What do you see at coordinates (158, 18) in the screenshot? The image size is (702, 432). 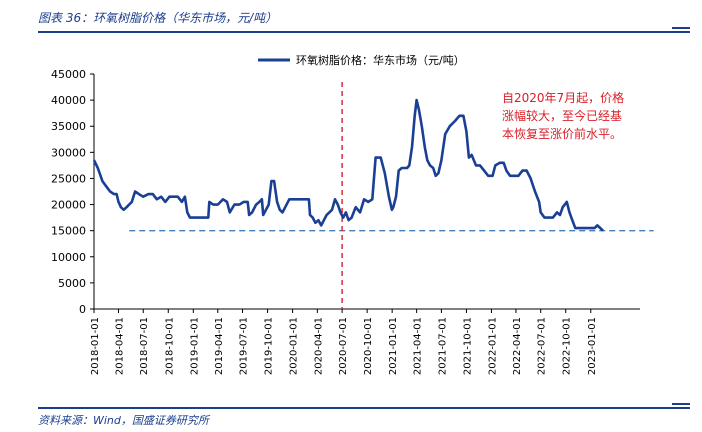 I see `chart-header-title: 图表 36：环氧树脂价格（华东市场，元/吨）` at bounding box center [158, 18].